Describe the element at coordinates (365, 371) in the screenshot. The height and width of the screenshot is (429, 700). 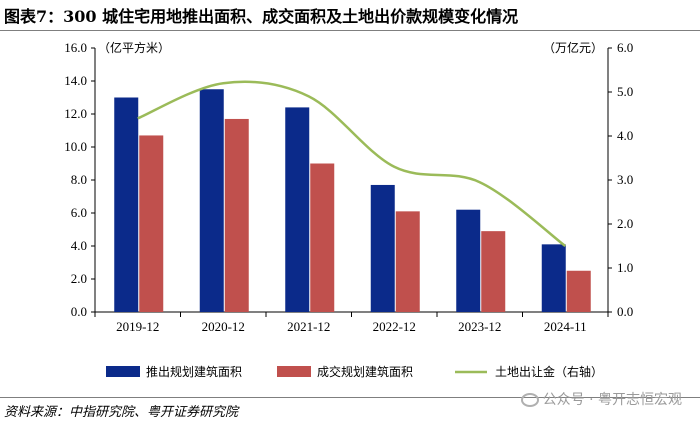
I see `legend-label: 成交规划建筑面积` at that location.